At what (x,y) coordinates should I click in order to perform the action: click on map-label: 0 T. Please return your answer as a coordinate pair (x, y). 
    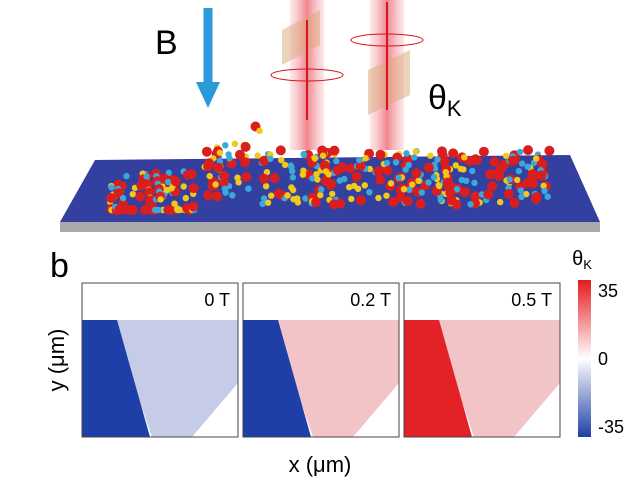
    Looking at the image, I should click on (217, 300).